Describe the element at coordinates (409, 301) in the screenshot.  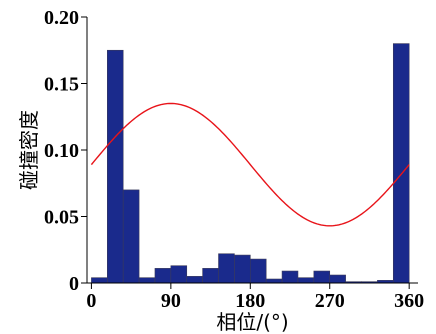
I see `x-tick-label: 360` at that location.